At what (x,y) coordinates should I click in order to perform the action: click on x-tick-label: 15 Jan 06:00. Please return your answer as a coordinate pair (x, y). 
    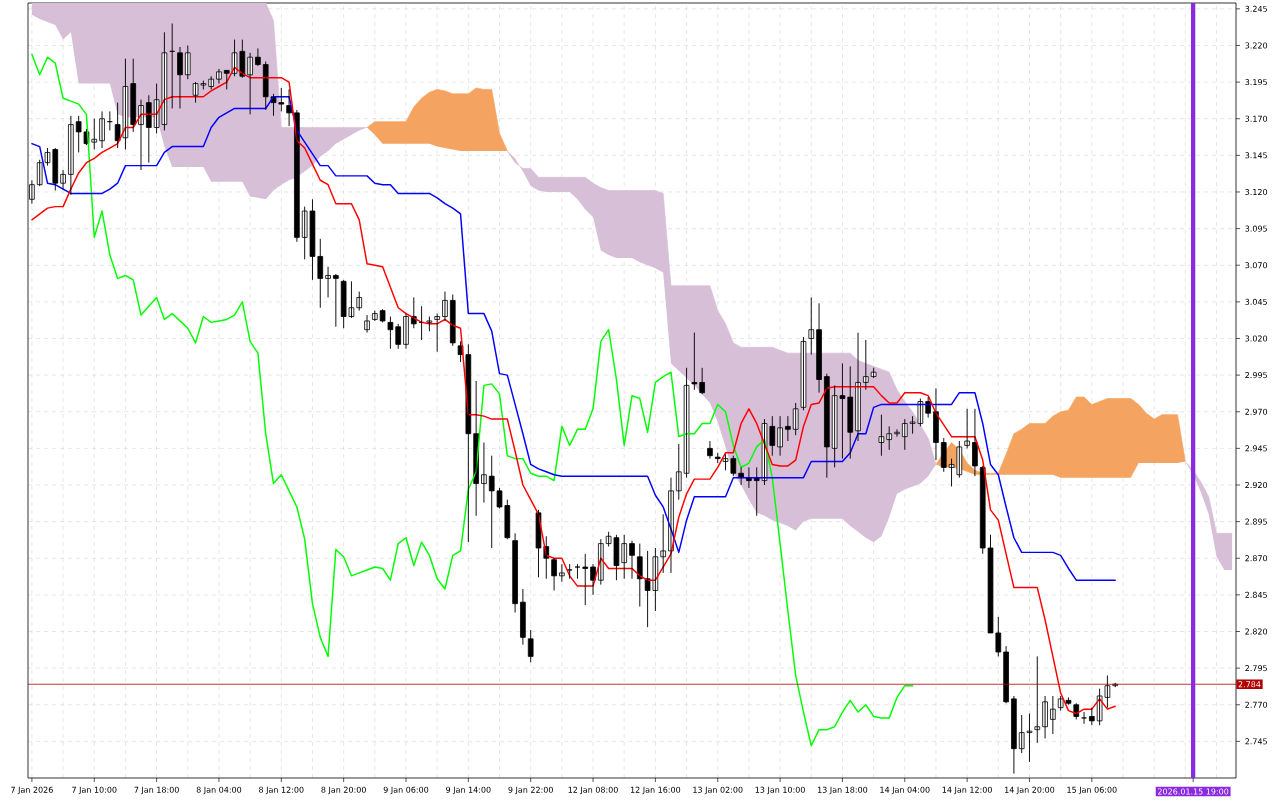
    Looking at the image, I should click on (1092, 790).